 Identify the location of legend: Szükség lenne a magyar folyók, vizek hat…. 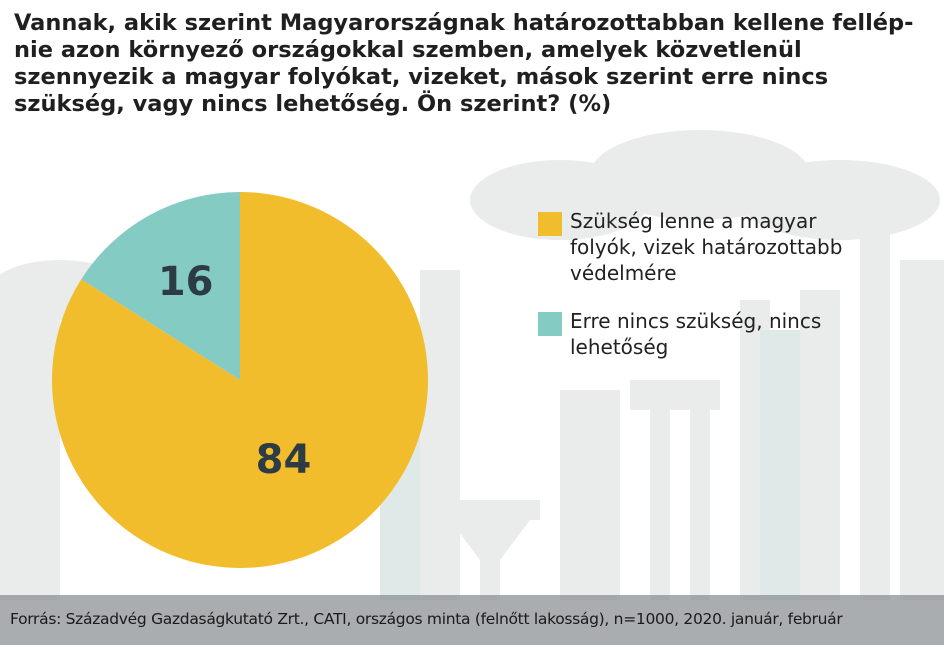
(738, 295).